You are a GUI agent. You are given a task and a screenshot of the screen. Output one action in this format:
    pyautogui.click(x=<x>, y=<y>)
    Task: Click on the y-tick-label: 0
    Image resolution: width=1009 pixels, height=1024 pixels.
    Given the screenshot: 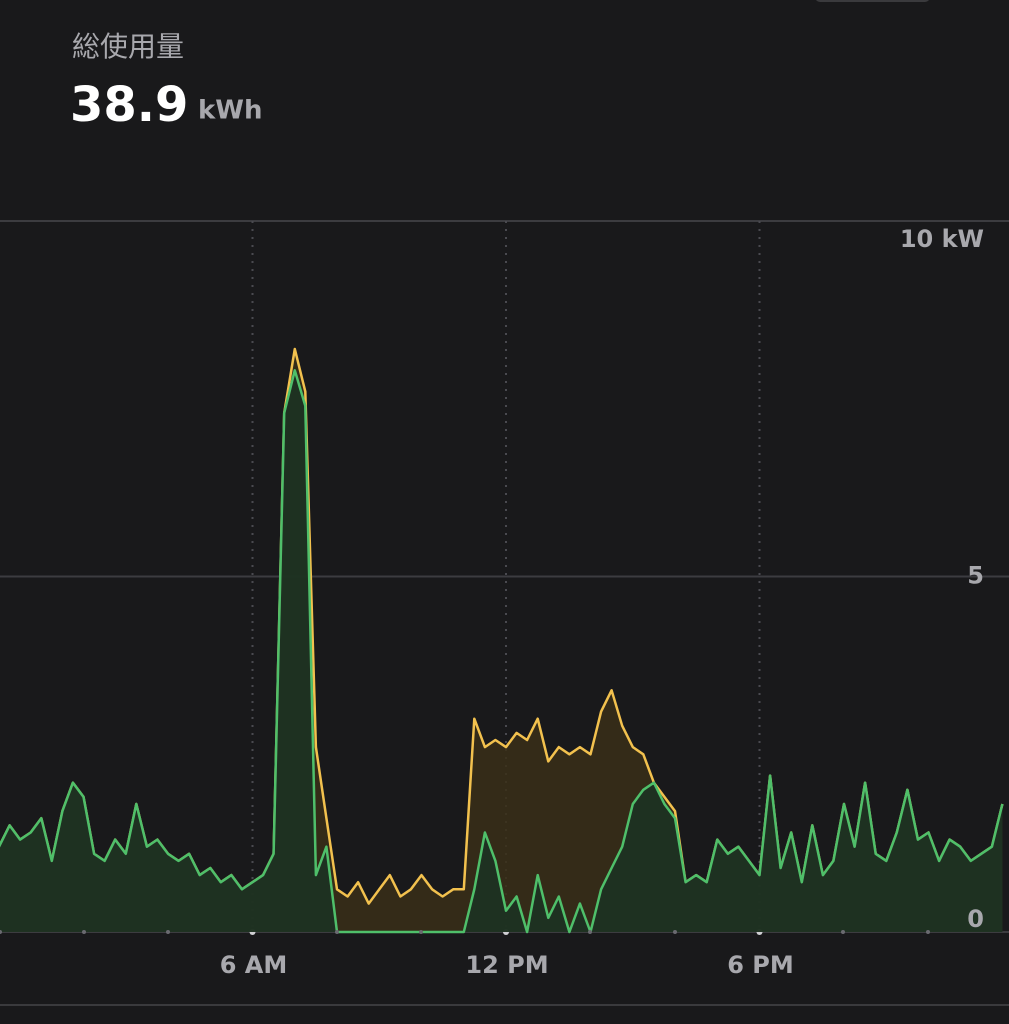 What is the action you would take?
    pyautogui.click(x=975, y=919)
    